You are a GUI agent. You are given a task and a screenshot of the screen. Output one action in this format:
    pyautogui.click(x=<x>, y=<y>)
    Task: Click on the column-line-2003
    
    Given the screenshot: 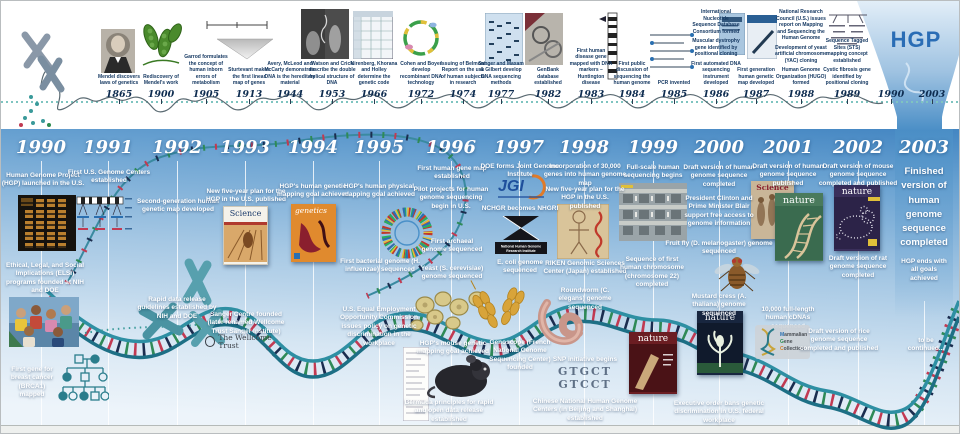 What is the action you would take?
    pyautogui.click(x=924, y=363)
    